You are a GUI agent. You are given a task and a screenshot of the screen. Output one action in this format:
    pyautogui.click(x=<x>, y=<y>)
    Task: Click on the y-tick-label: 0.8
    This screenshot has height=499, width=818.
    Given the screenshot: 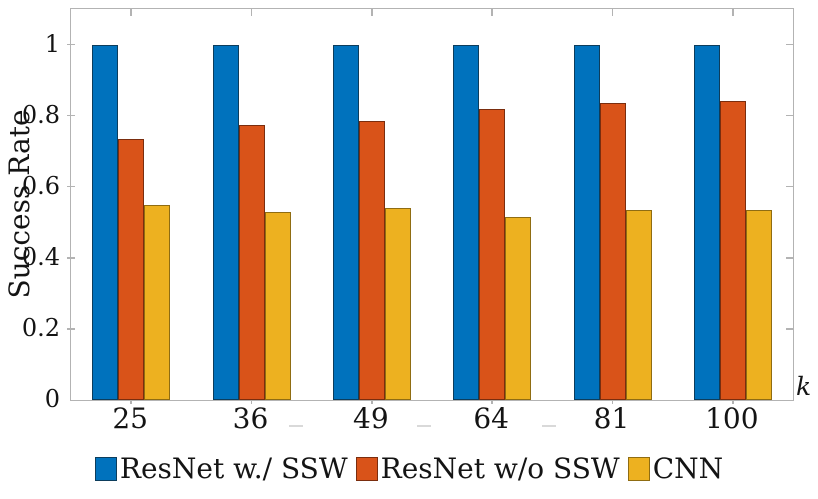 What is the action you would take?
    pyautogui.click(x=40, y=114)
    